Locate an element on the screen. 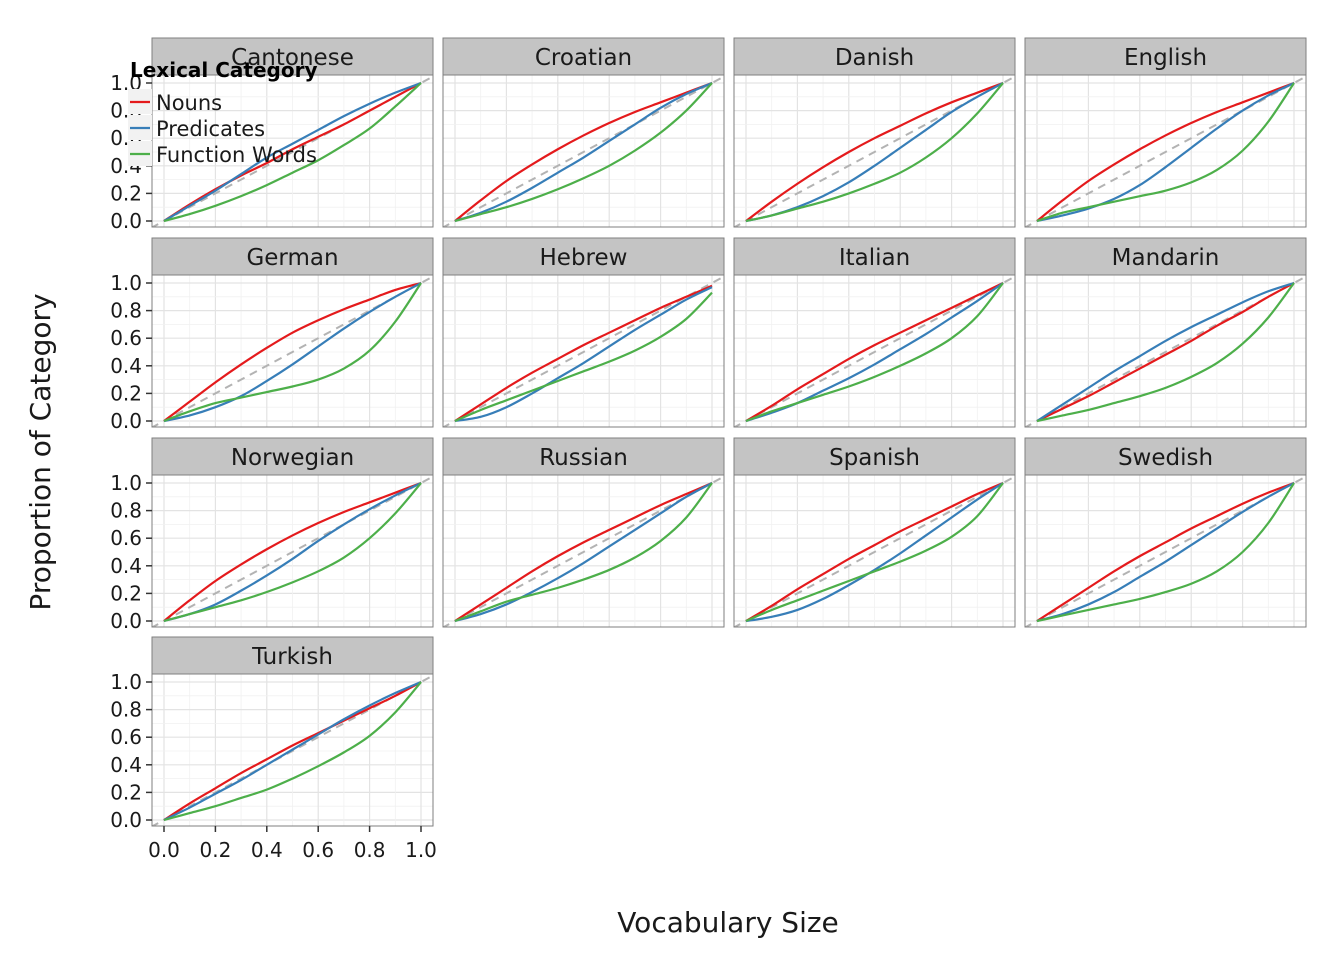 This screenshot has height=960, width=1344. series-nouns-danish is located at coordinates (874, 151).